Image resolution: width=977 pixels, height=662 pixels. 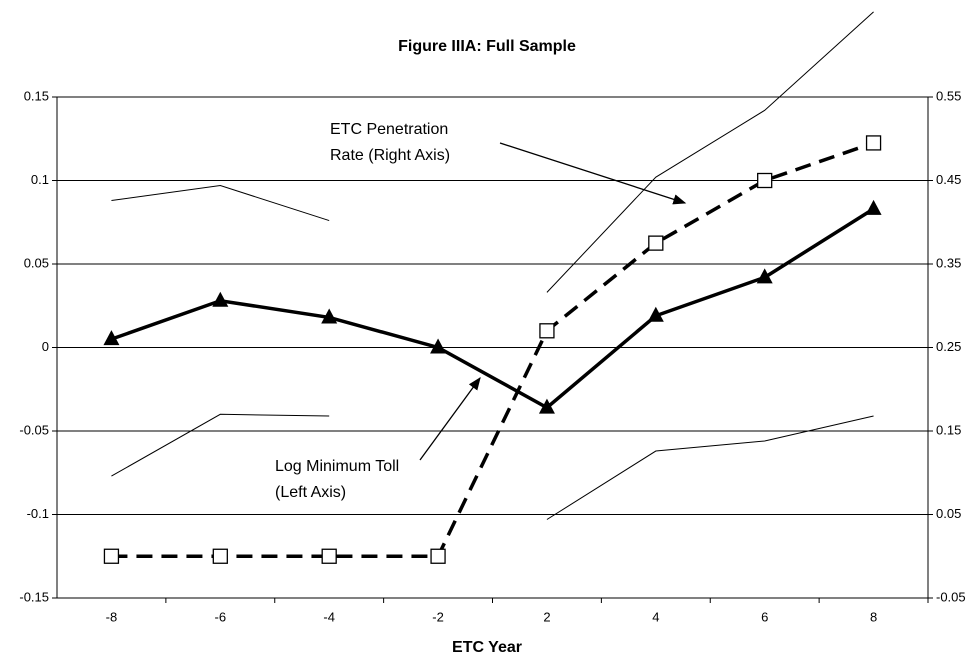 I want to click on annotation: Rate (Right Axis), so click(x=390, y=155).